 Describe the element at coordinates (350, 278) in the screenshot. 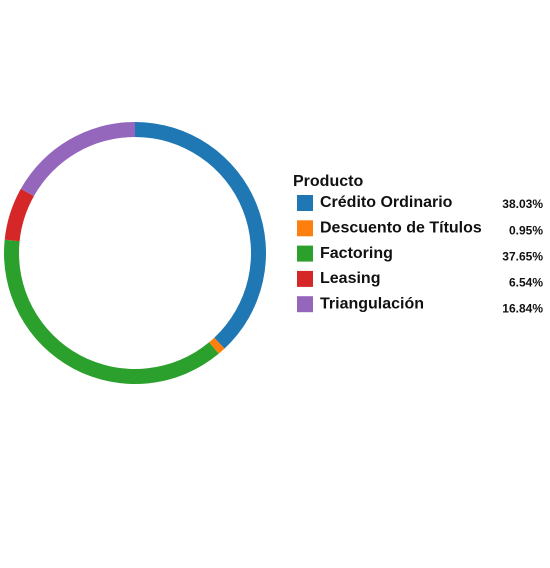

I see `legend-label: Leasing` at that location.